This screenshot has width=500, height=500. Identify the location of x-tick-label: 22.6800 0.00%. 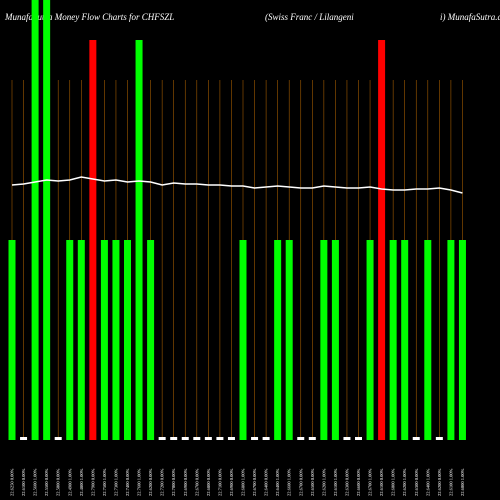
(208, 482).